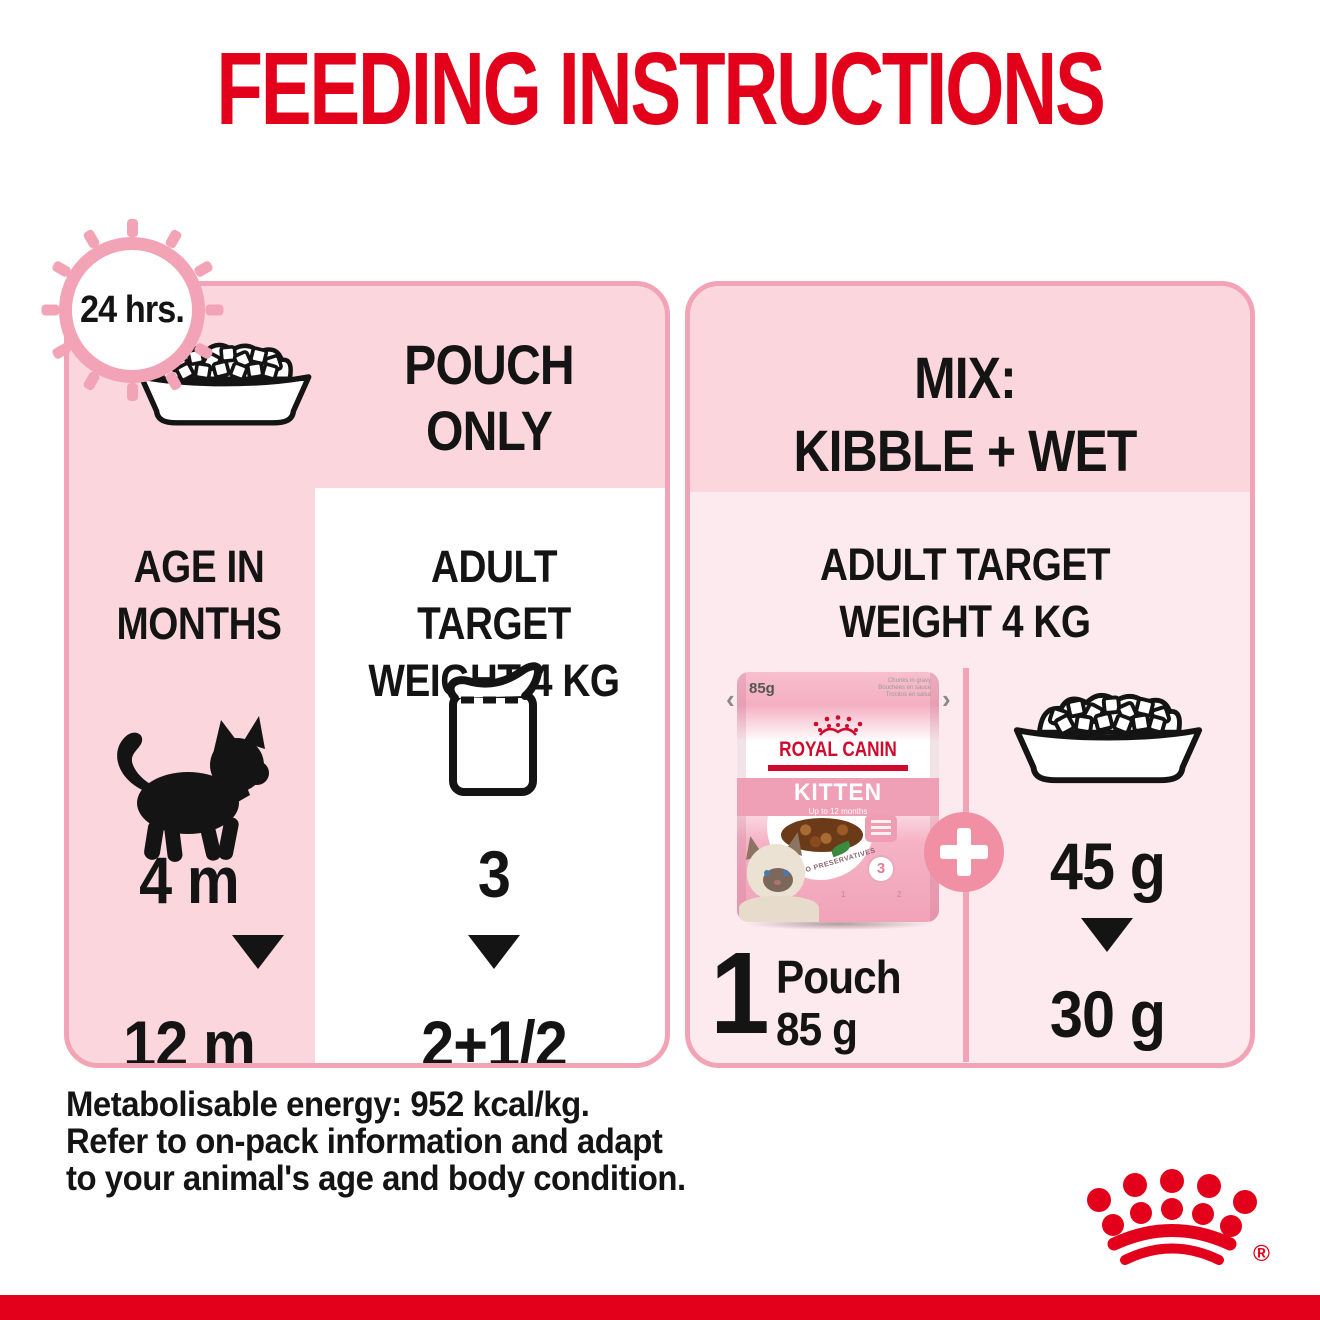  What do you see at coordinates (494, 729) in the screenshot?
I see `open-pouch-icon` at bounding box center [494, 729].